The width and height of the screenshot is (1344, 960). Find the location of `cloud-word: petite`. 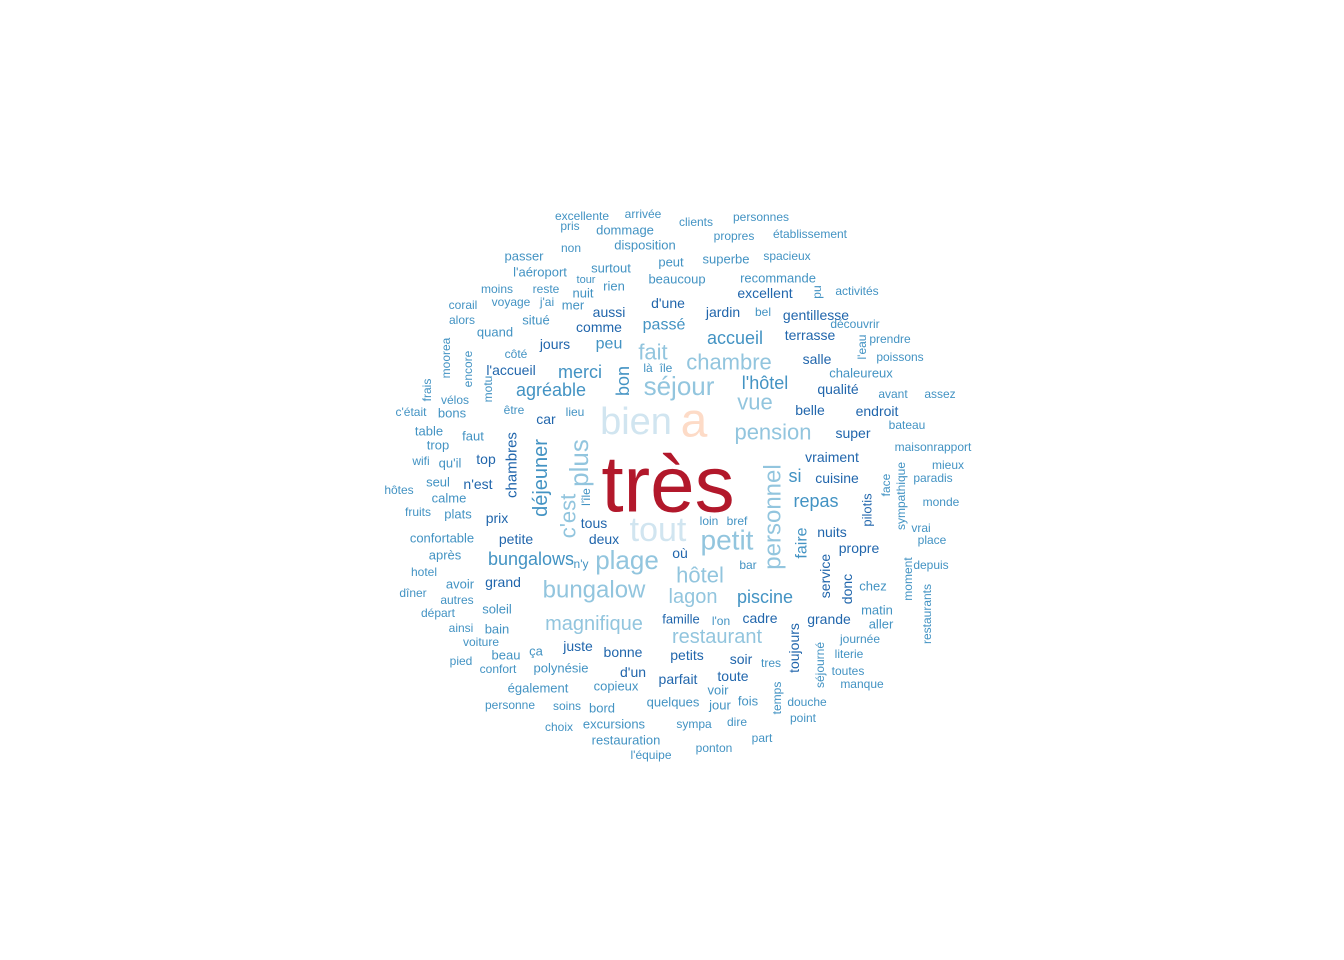

cloud-word: petite is located at coordinates (516, 539).